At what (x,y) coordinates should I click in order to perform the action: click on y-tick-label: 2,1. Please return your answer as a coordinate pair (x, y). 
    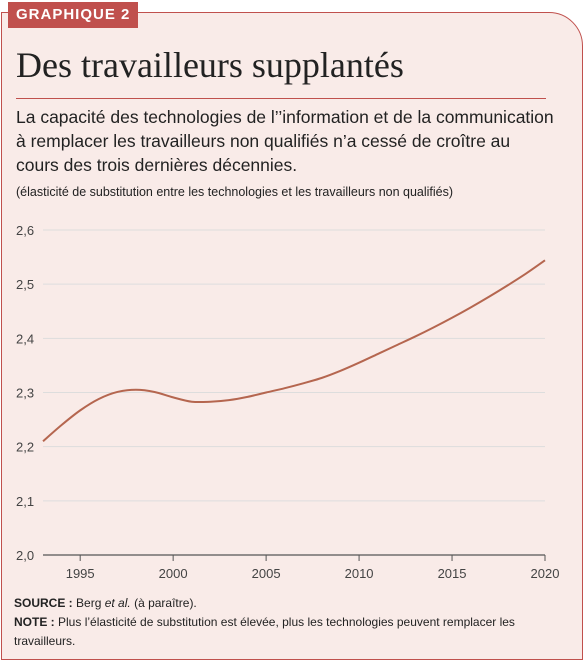
    Looking at the image, I should click on (25, 501).